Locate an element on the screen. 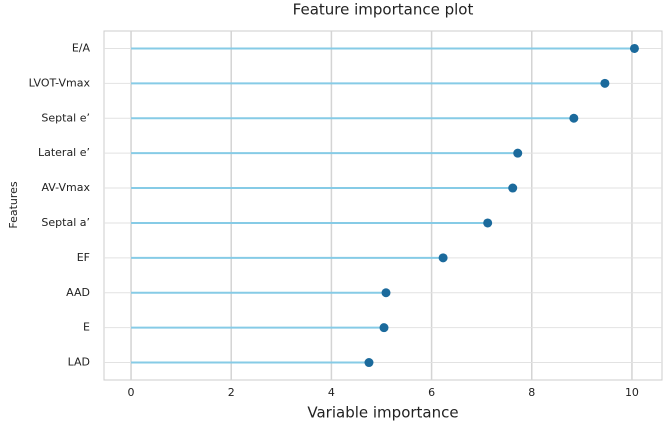 The width and height of the screenshot is (669, 430). y-tick-label: Lateral e’ is located at coordinates (64, 152).